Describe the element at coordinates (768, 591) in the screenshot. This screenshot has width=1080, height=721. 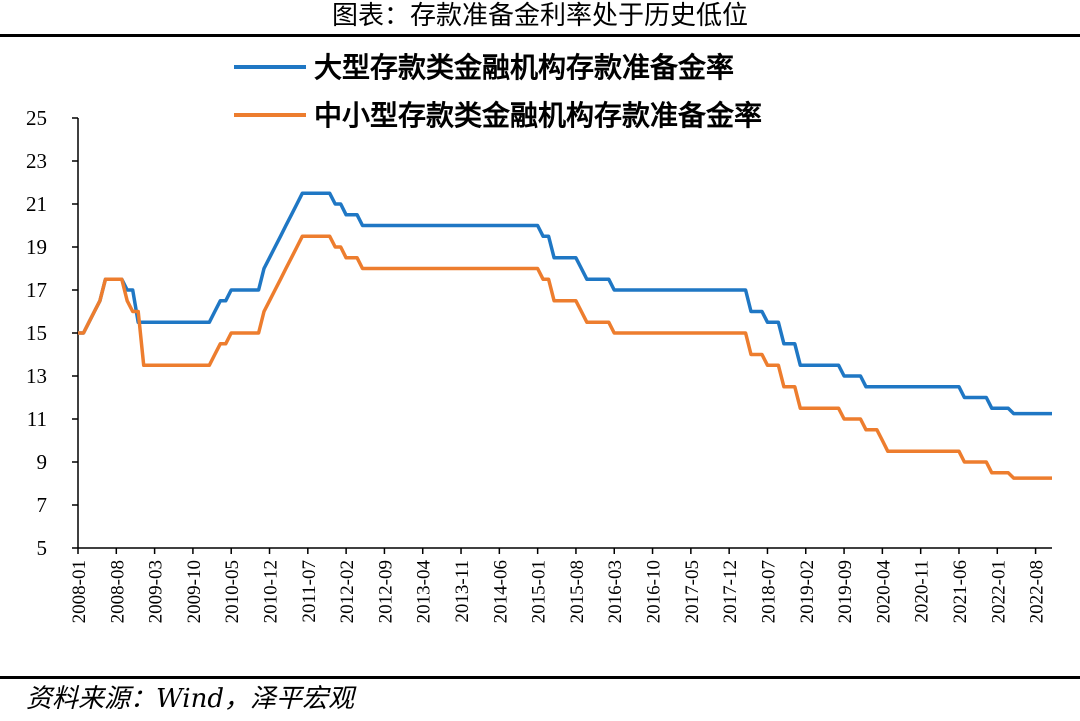
I see `x-tick-label: 2018-07` at that location.